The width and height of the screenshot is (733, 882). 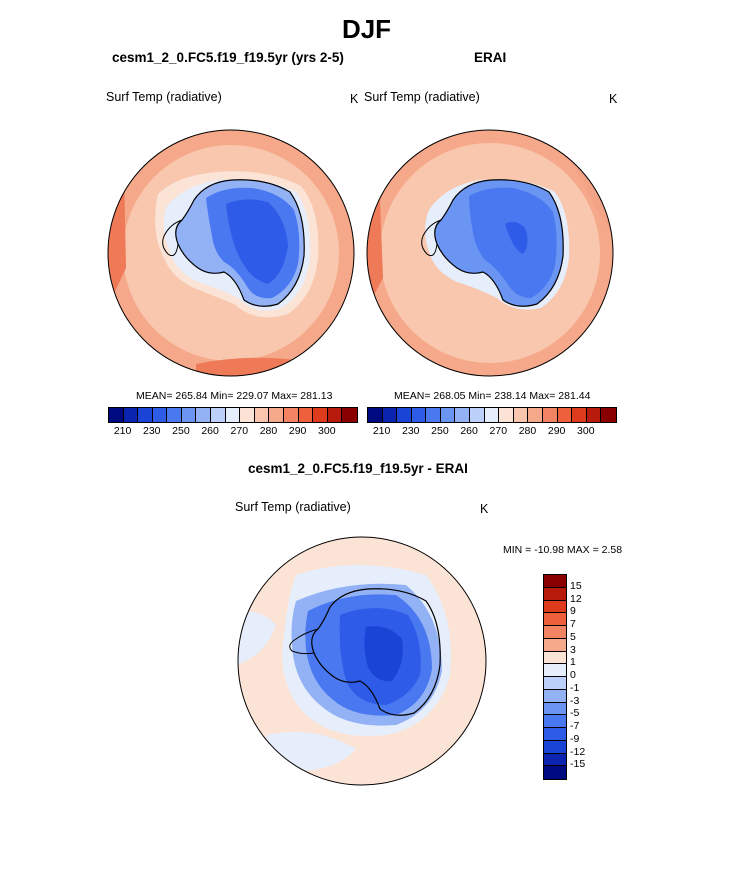 What do you see at coordinates (575, 700) in the screenshot?
I see `colorbar-tick-label: -3` at bounding box center [575, 700].